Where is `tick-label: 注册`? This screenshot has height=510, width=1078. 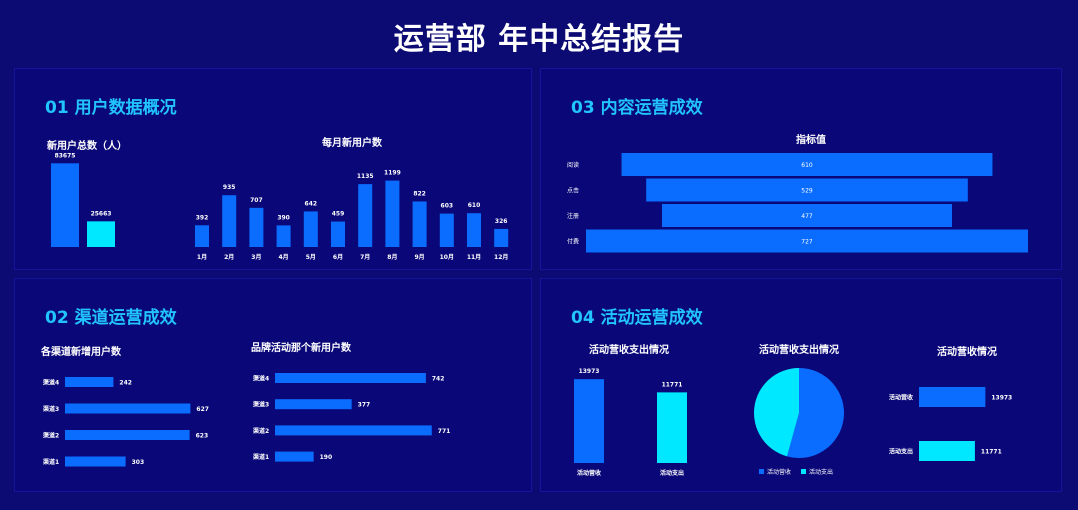 tick-label: 注册 is located at coordinates (573, 216).